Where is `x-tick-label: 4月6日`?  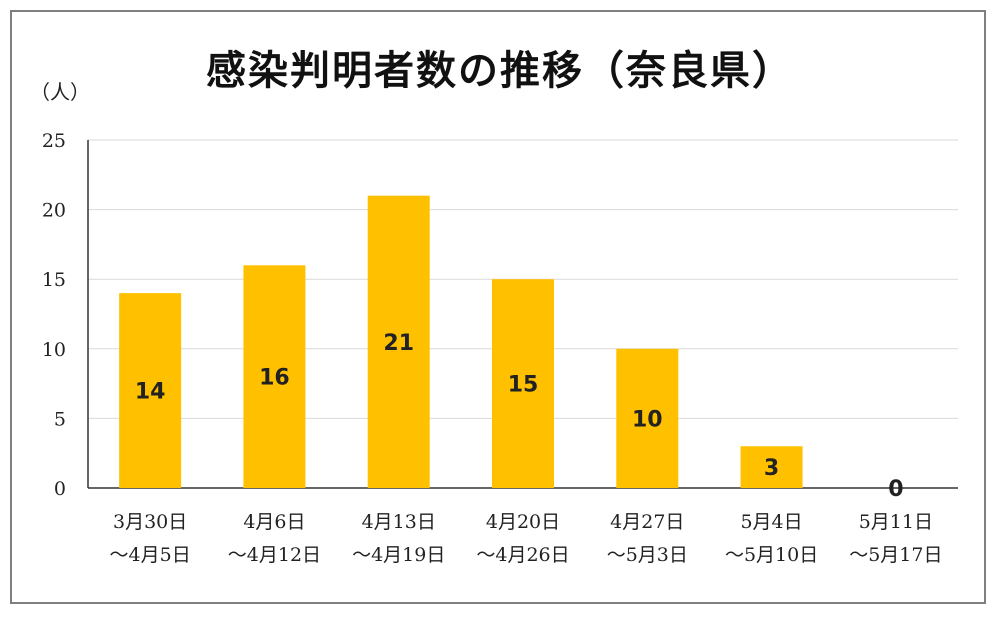 x-tick-label: 4月6日 is located at coordinates (274, 522).